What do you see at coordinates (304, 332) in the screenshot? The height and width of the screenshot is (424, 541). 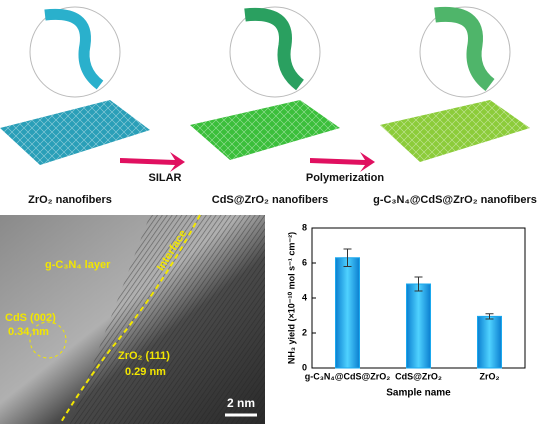 I see `y-tick-label: 2` at bounding box center [304, 332].